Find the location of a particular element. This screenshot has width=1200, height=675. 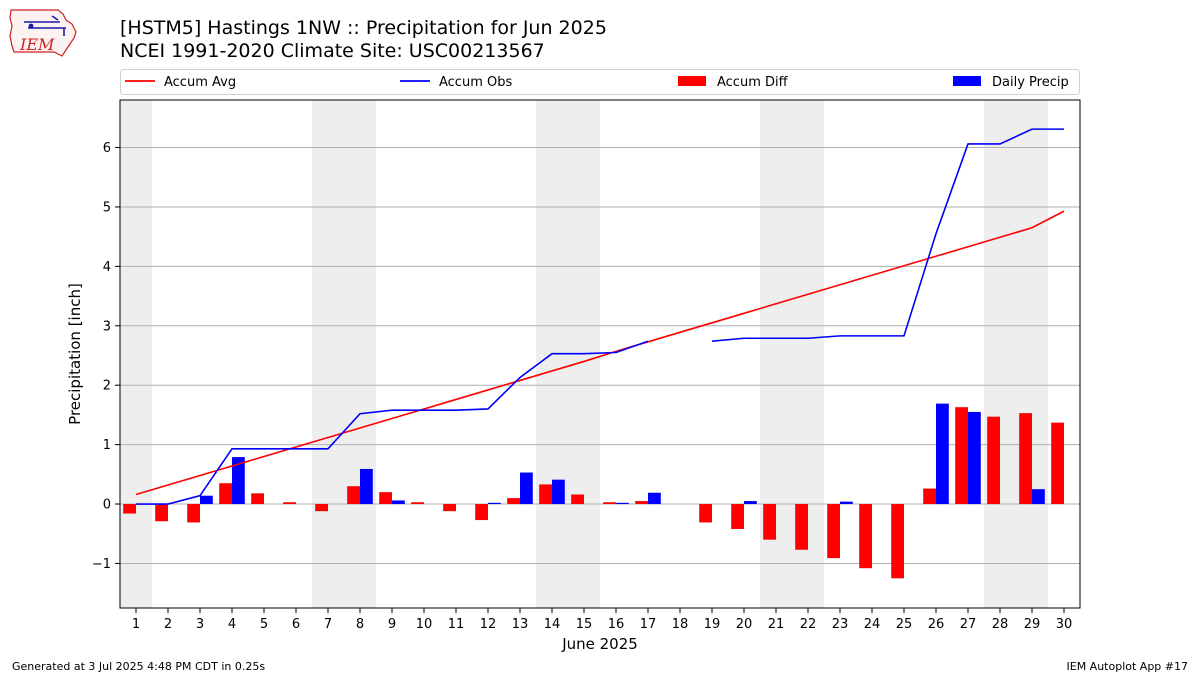

x-tick-label: 18 is located at coordinates (680, 624).